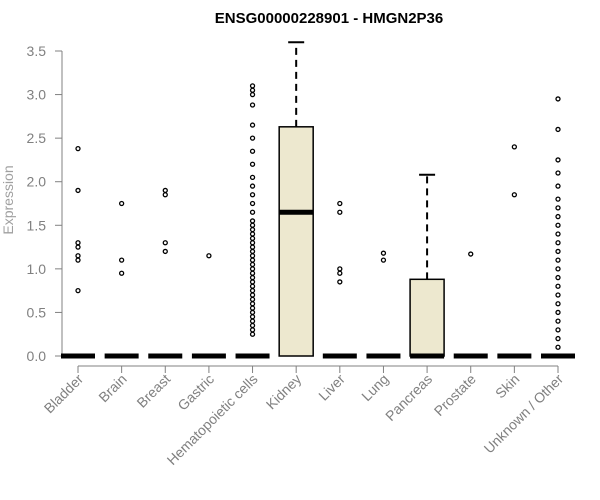  Describe the element at coordinates (37, 182) in the screenshot. I see `y-tick-label: 2.0` at that location.